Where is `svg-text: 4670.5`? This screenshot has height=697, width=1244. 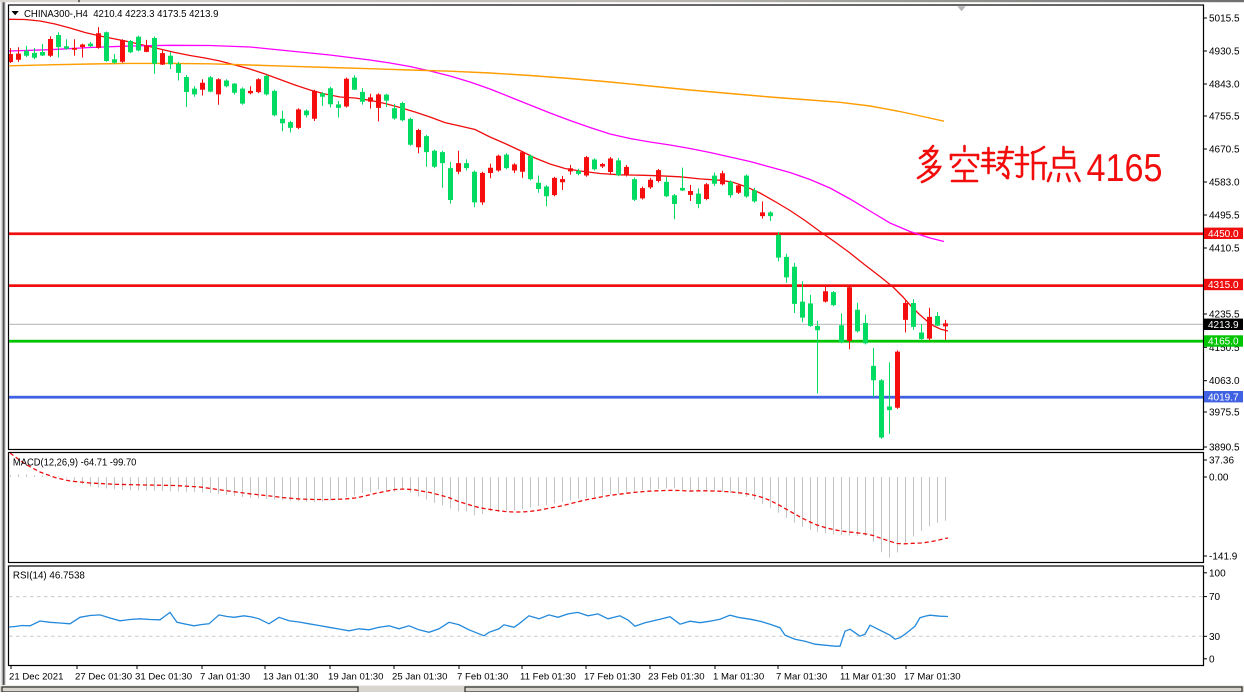
svg-text: 4670.5 is located at coordinates (1224, 150).